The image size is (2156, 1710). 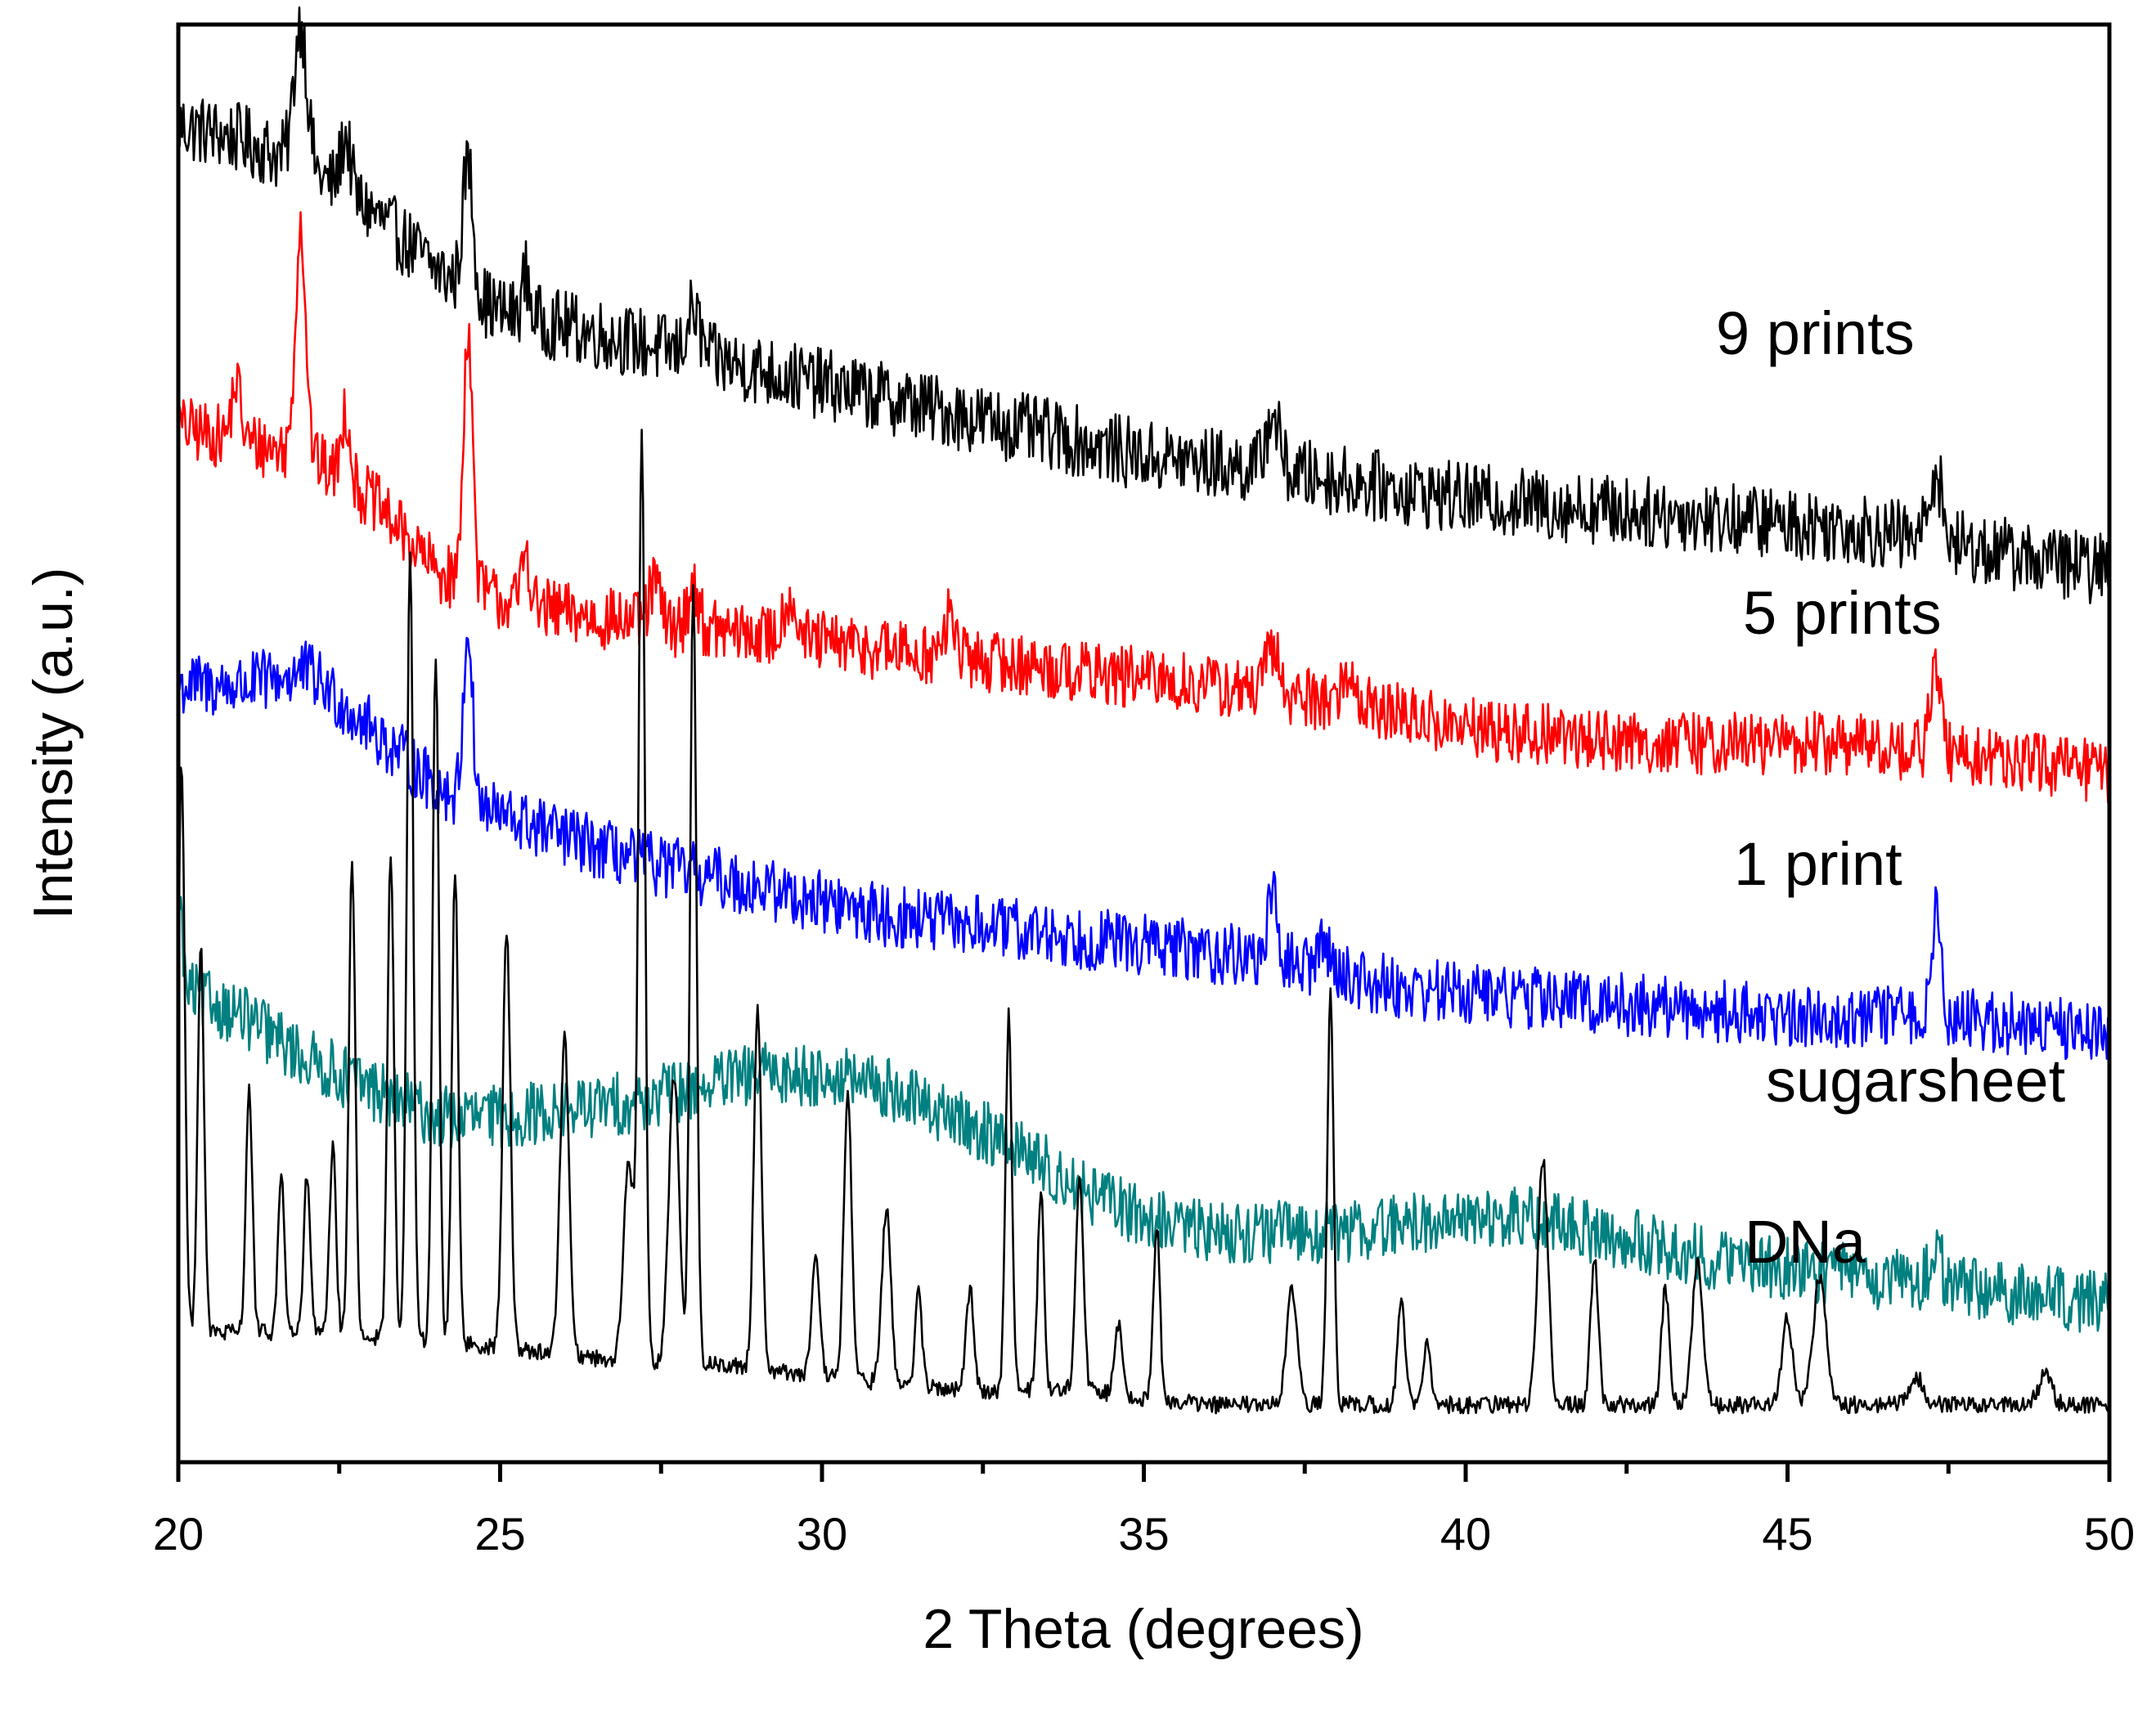 What do you see at coordinates (178, 1534) in the screenshot?
I see `x-tick-label-20: 20` at bounding box center [178, 1534].